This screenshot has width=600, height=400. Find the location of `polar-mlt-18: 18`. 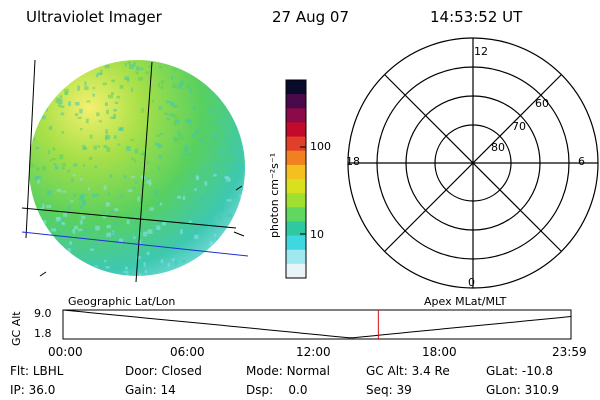

polar-mlt-18: 18 is located at coordinates (353, 161).